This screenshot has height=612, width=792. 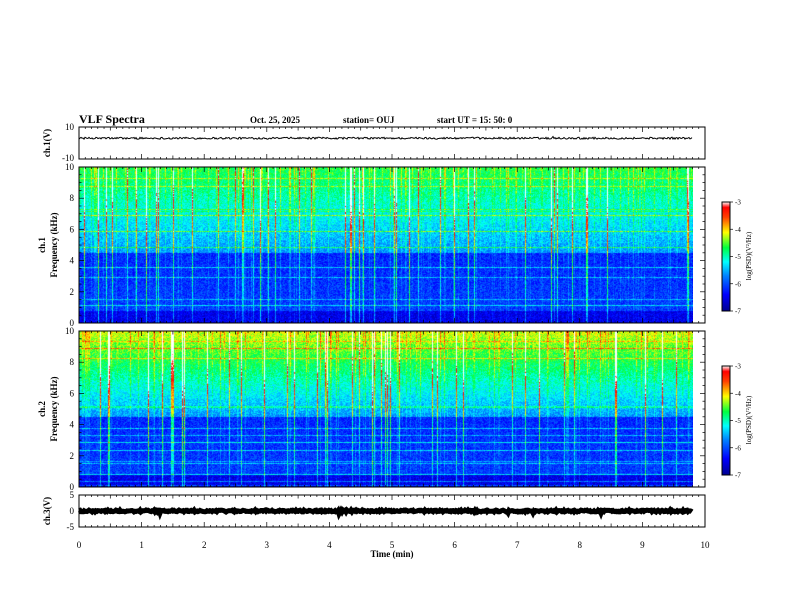 What do you see at coordinates (141, 545) in the screenshot?
I see `time-tick-label: 1` at bounding box center [141, 545].